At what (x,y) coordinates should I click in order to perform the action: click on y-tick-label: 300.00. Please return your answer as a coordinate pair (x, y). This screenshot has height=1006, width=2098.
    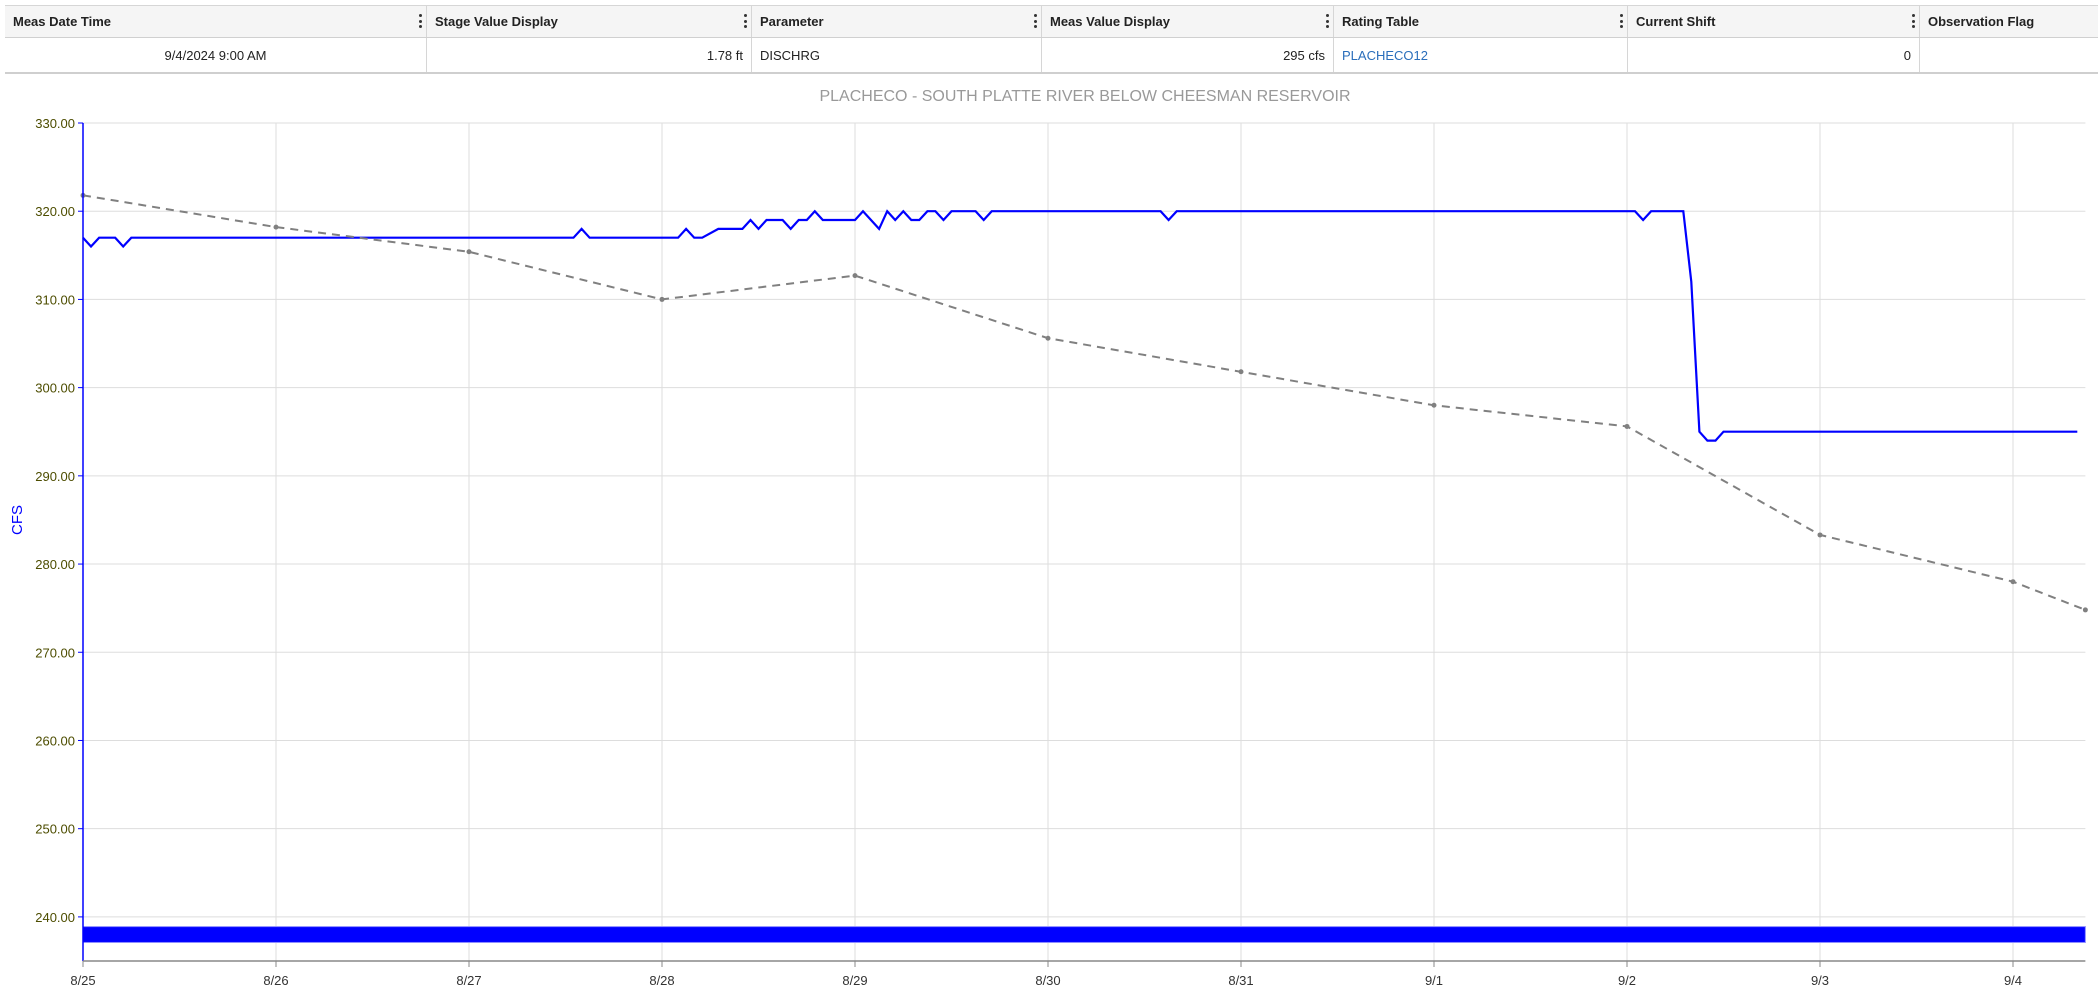
    Looking at the image, I should click on (55, 388).